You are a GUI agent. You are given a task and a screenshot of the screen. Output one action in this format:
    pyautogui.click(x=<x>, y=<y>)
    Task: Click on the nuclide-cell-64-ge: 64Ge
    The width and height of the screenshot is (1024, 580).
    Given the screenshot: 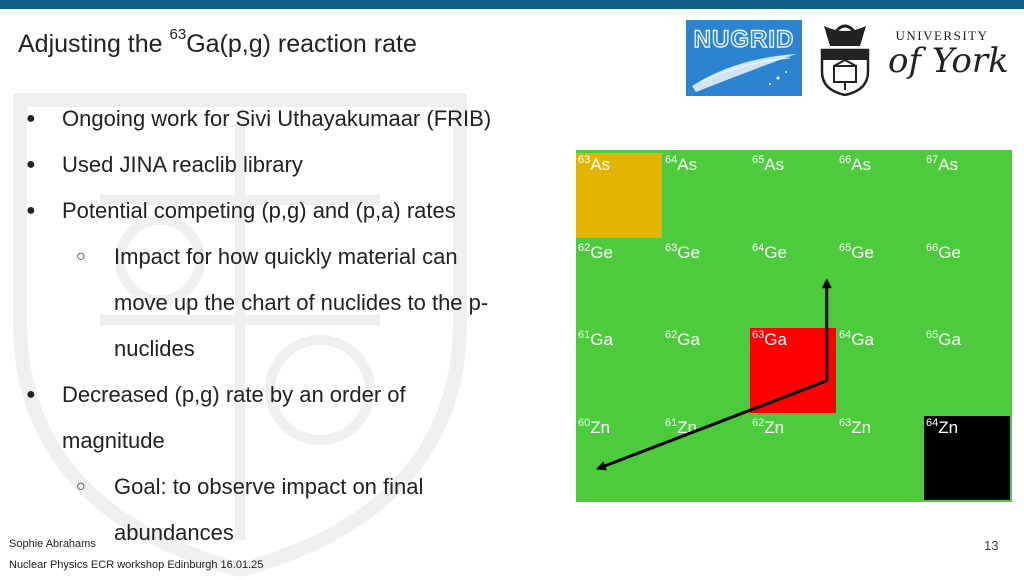 What is the action you would take?
    pyautogui.click(x=793, y=282)
    